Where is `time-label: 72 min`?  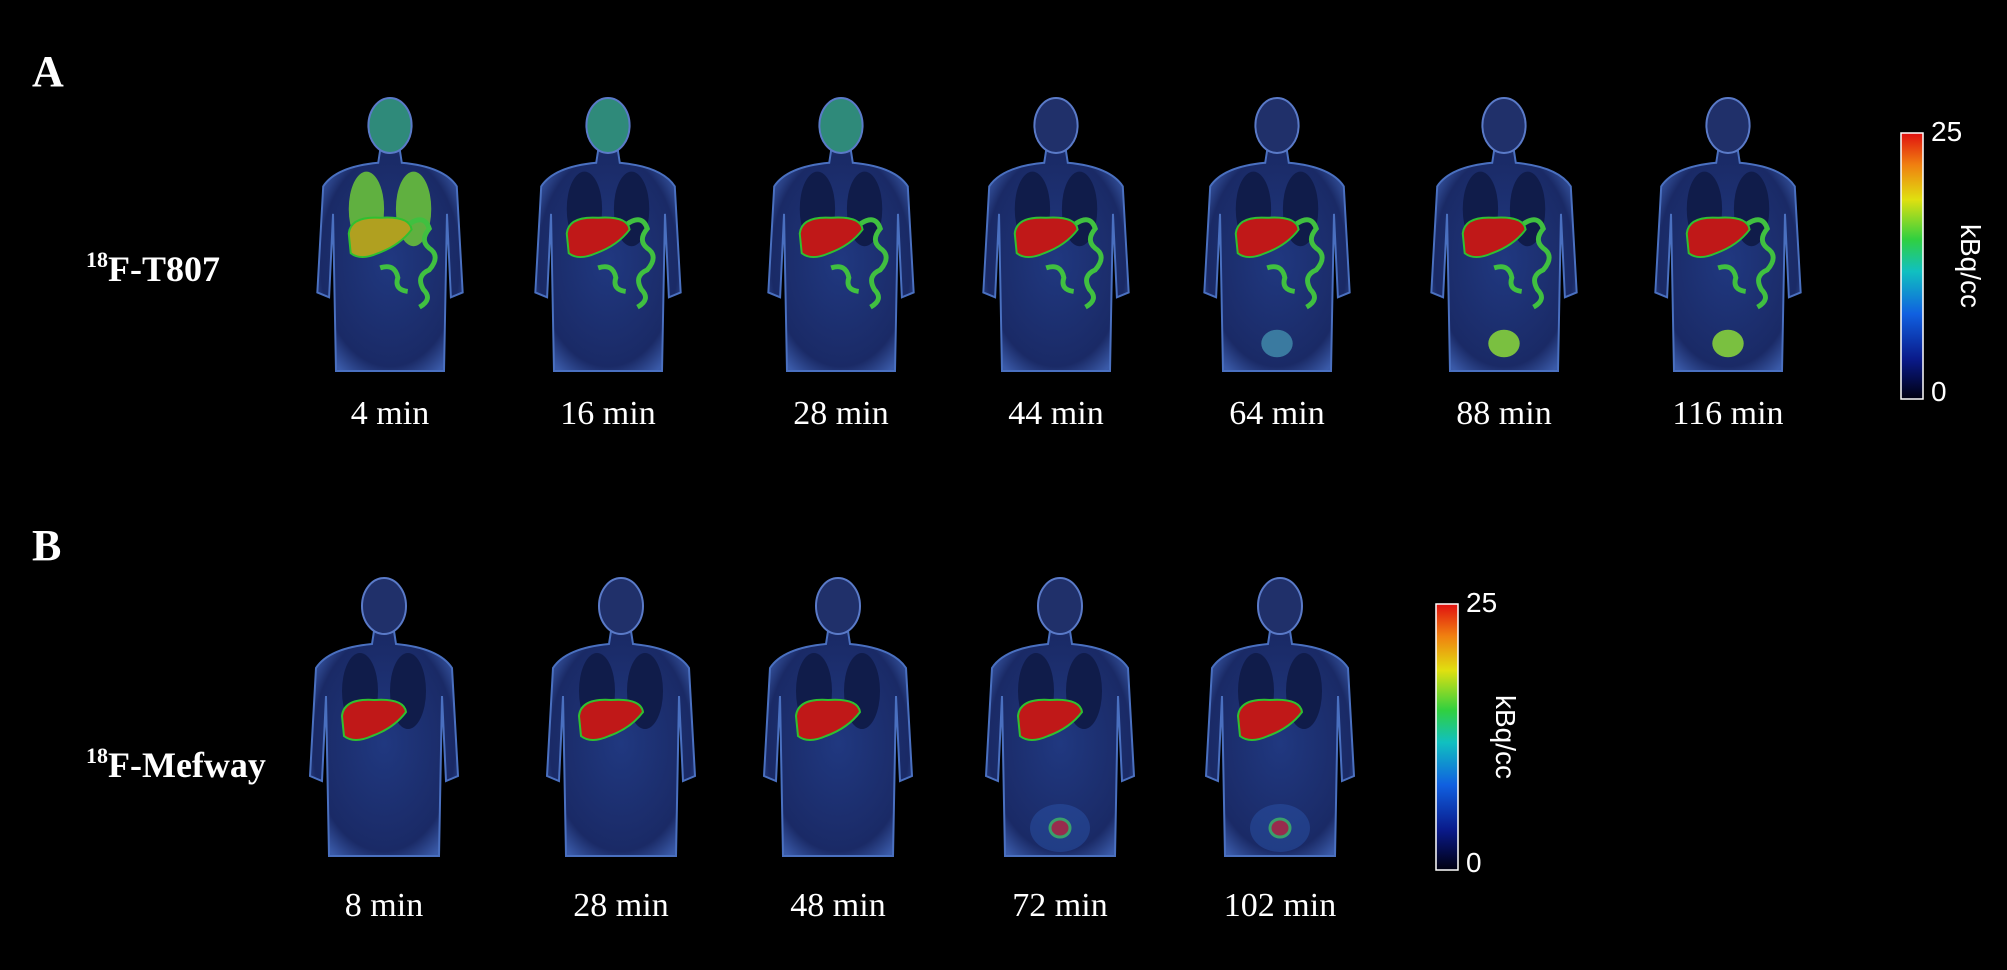
time-label: 72 min is located at coordinates (1059, 905).